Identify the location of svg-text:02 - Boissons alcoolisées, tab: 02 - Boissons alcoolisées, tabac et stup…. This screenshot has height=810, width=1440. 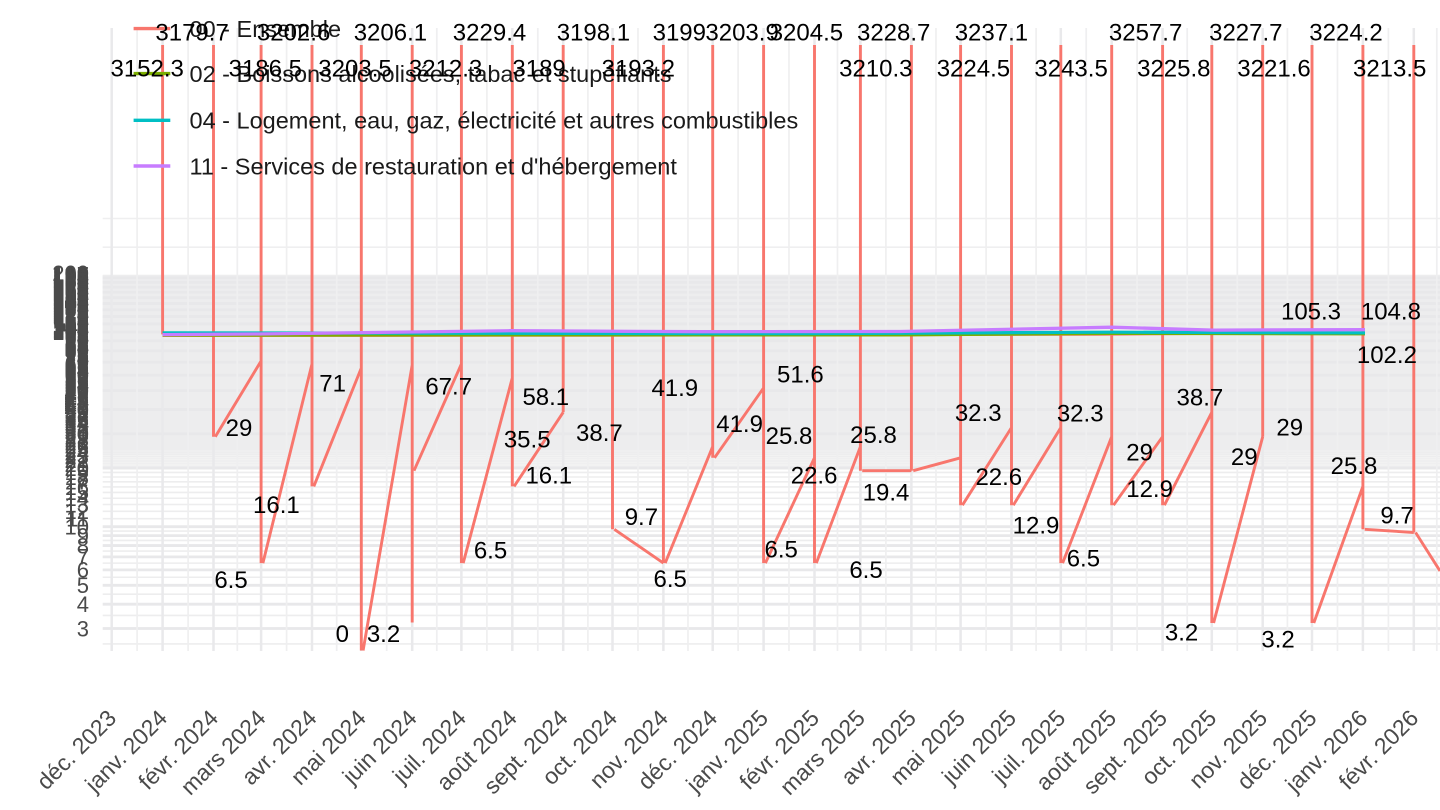
(431, 74).